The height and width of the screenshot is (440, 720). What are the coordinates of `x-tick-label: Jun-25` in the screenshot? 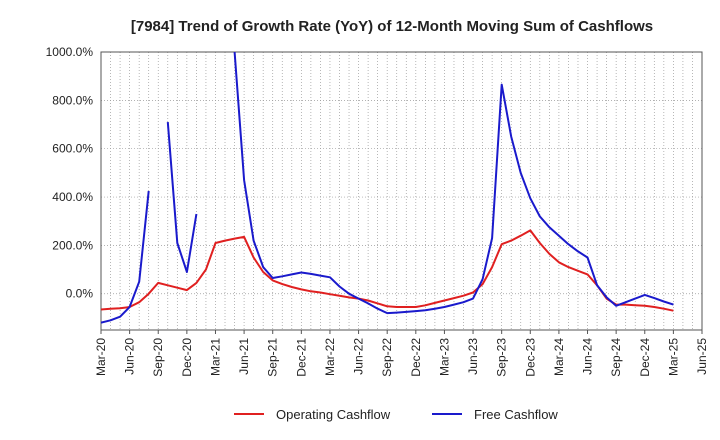 It's located at (702, 356).